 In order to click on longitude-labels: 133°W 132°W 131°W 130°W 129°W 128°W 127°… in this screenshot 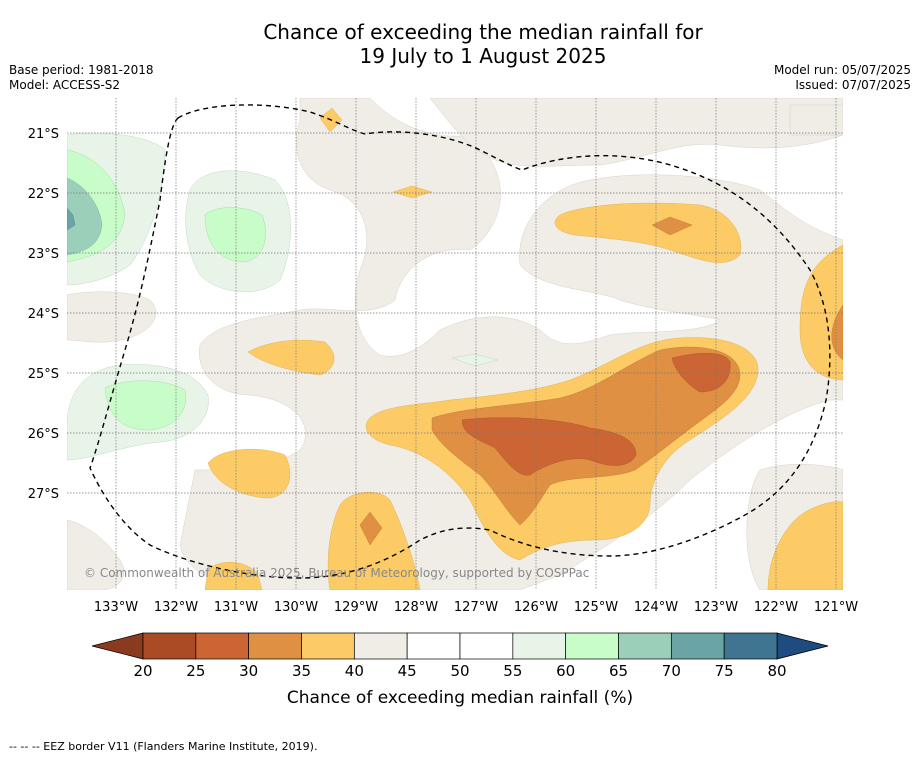, I will do `click(476, 607)`.